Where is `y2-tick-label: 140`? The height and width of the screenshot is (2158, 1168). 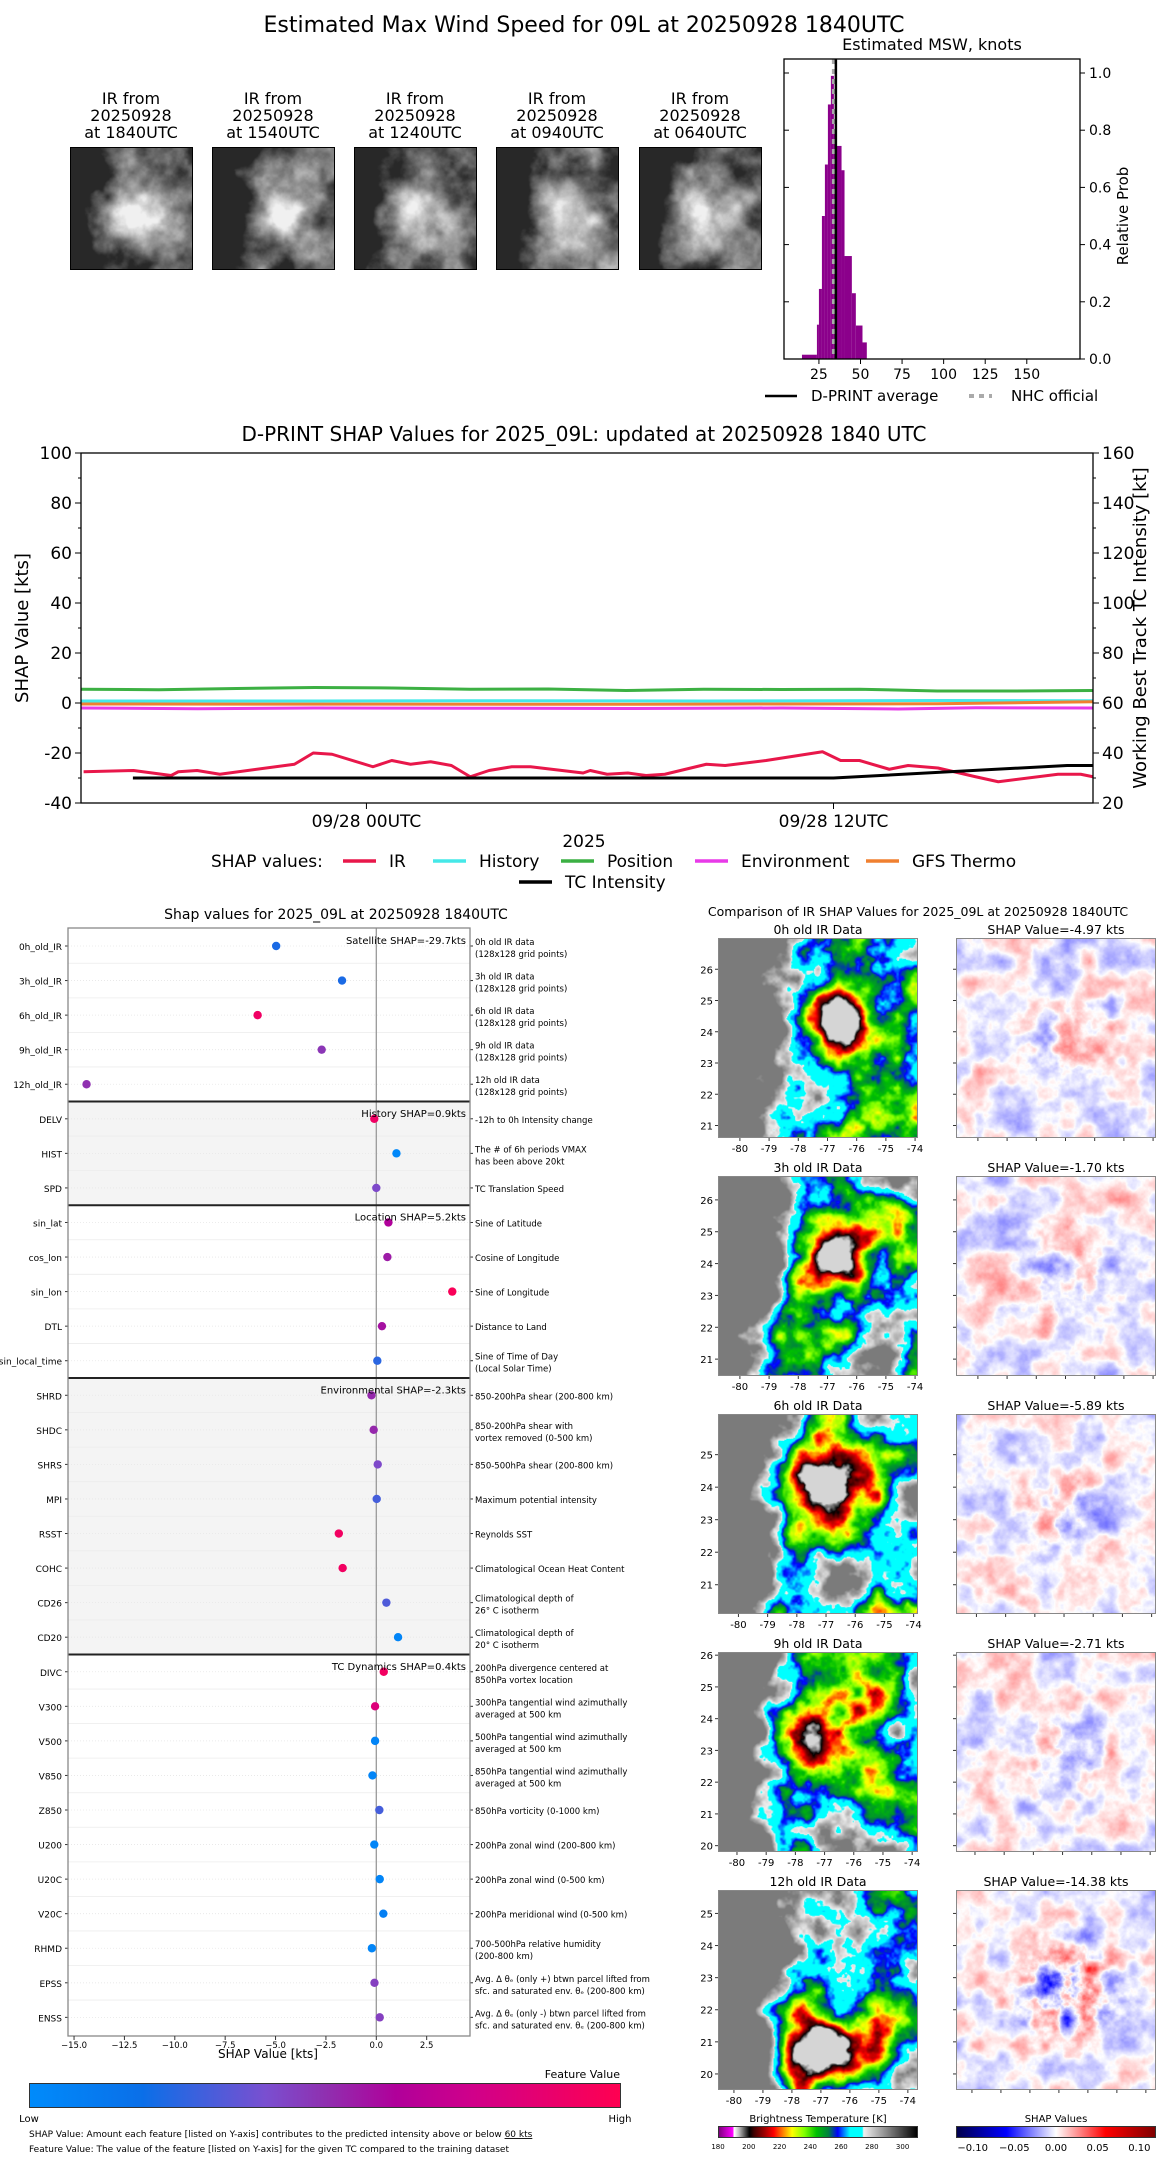
y2-tick-label: 140 is located at coordinates (1118, 504).